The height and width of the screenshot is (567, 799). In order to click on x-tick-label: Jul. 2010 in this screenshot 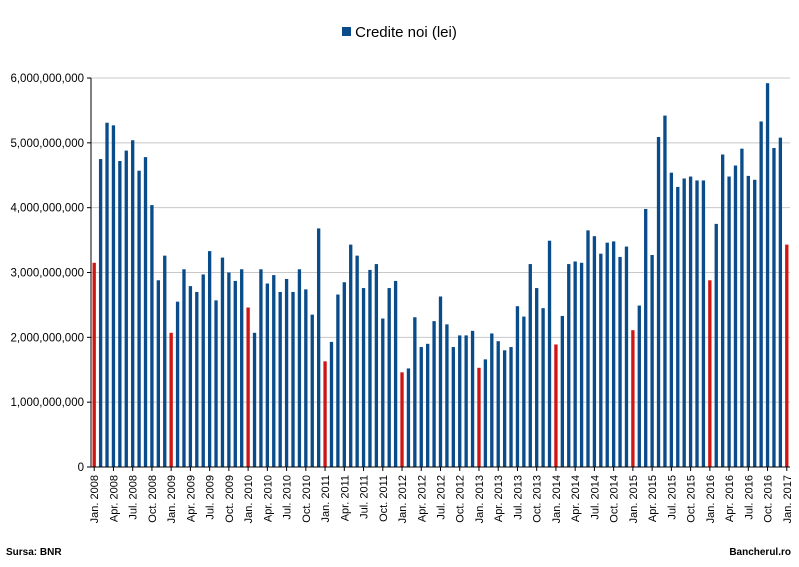, I will do `click(288, 497)`.